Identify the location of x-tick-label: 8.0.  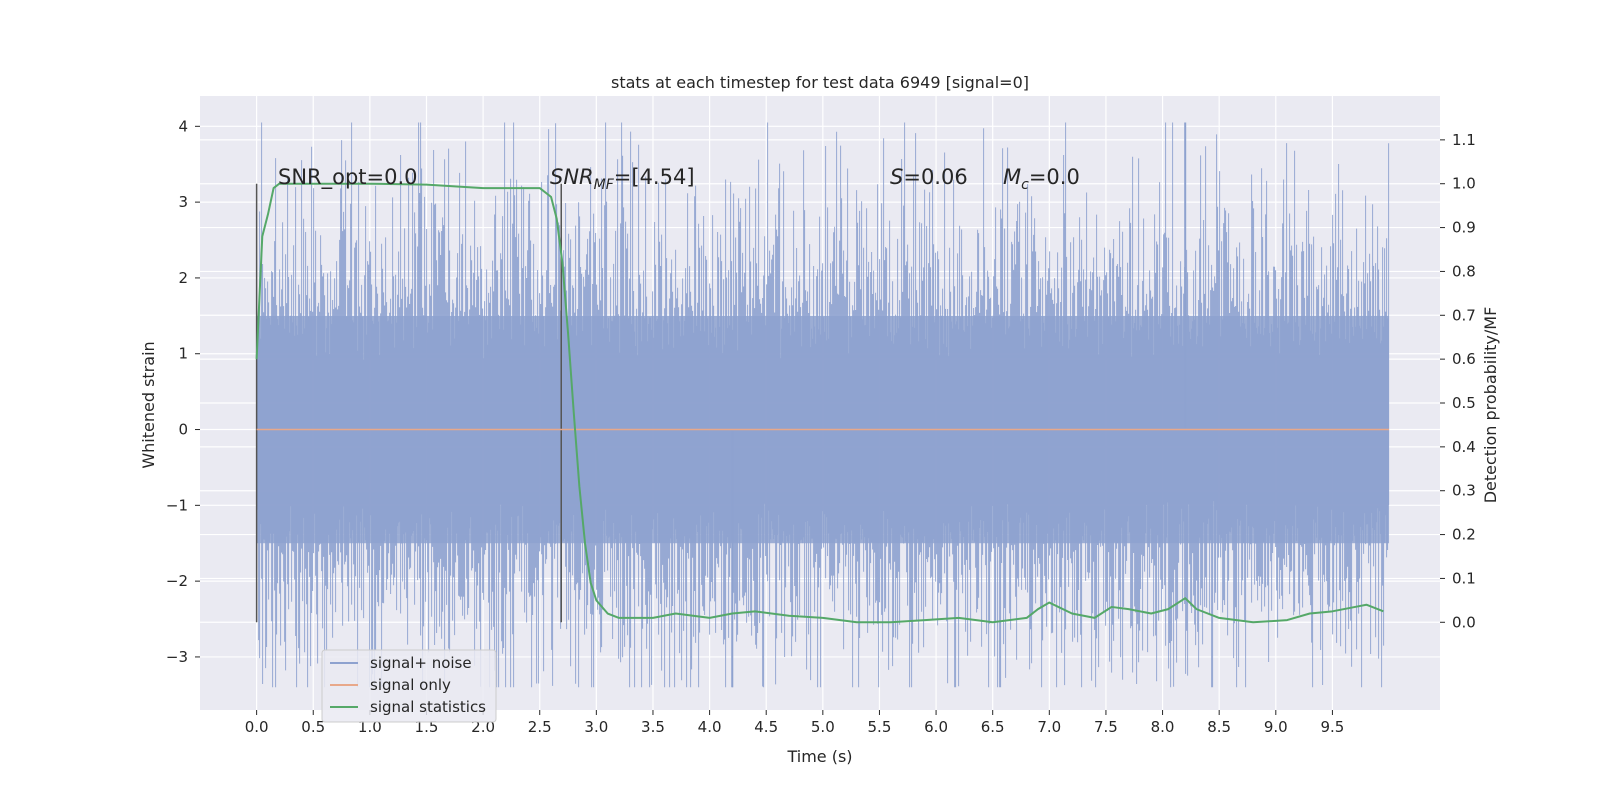
(1163, 727).